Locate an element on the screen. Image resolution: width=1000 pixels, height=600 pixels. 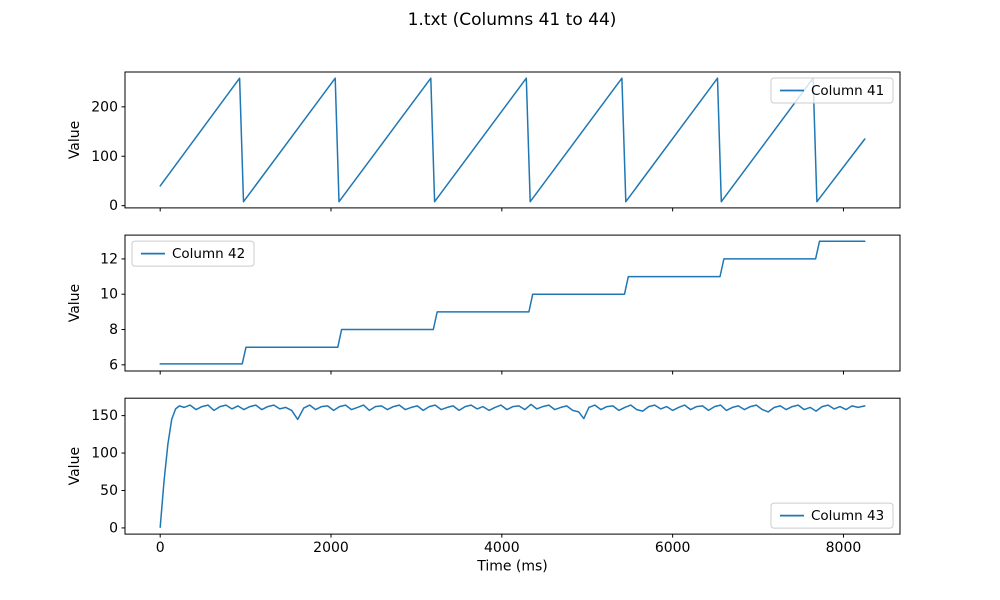
y-tick-label: 150 is located at coordinates (104, 416).